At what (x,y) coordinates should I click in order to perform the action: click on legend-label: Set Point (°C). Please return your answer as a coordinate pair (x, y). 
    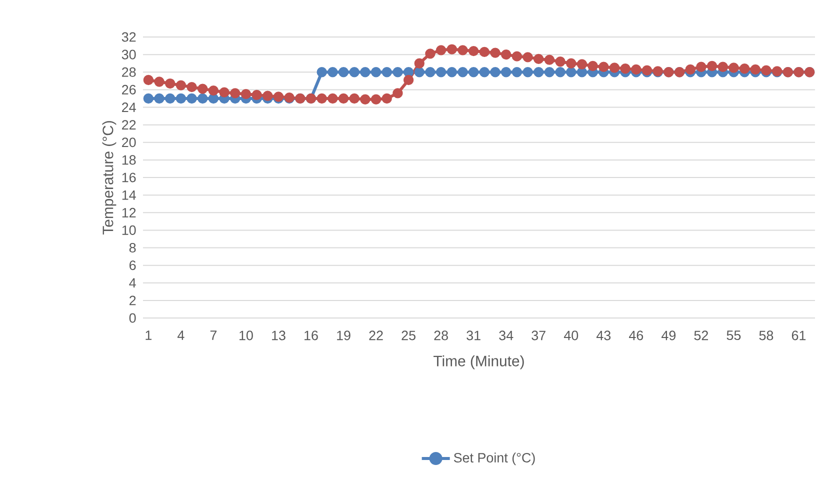
    Looking at the image, I should click on (494, 459).